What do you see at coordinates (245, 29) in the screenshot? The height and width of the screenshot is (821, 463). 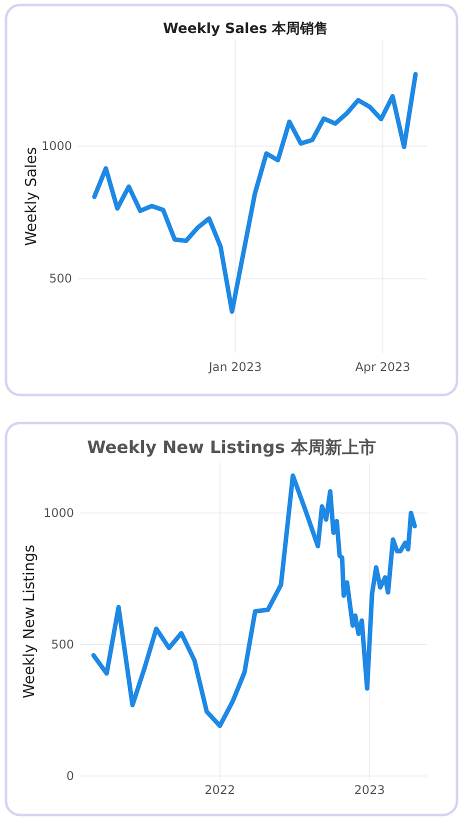 I see `chart-title: Weekly Sales 本周销售` at bounding box center [245, 29].